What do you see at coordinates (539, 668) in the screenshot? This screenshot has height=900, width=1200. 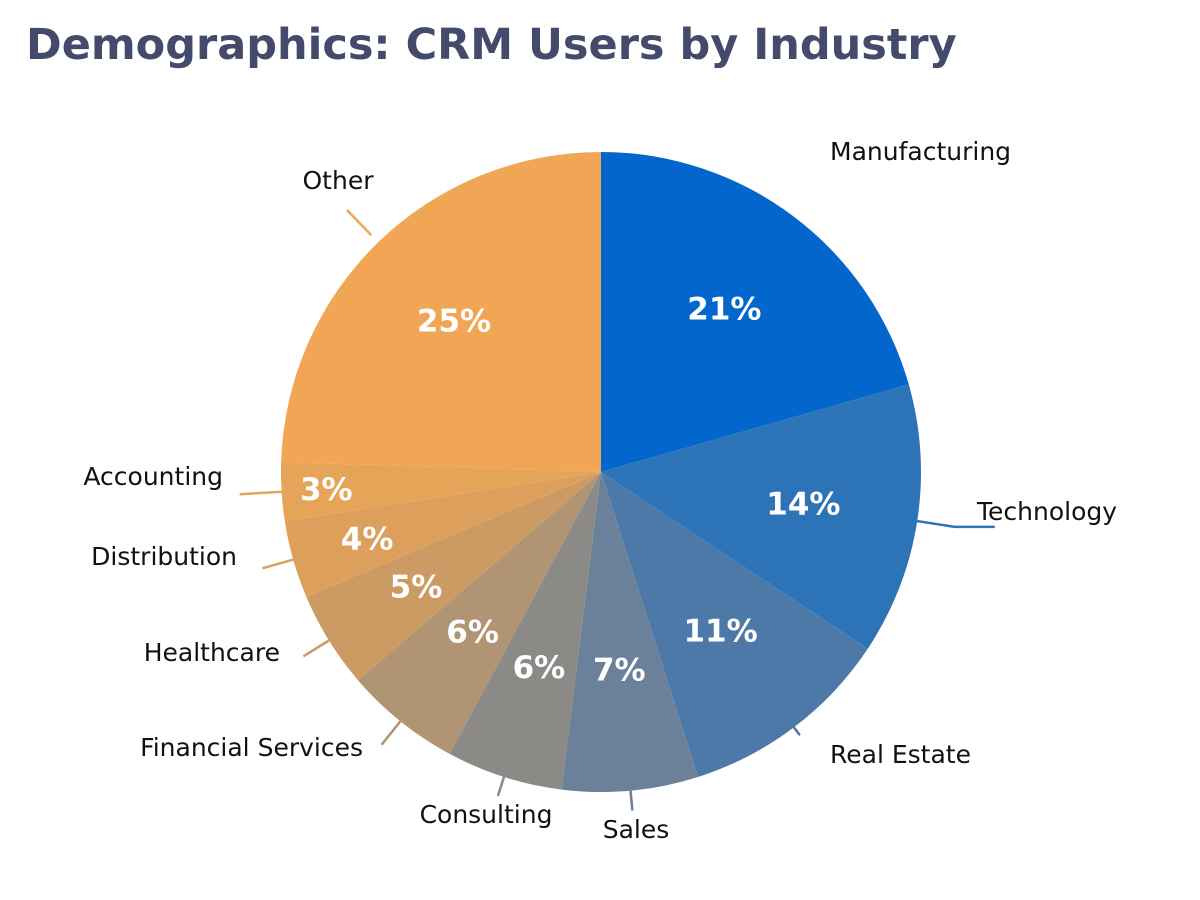 I see `percent-label-consulting: 6%` at bounding box center [539, 668].